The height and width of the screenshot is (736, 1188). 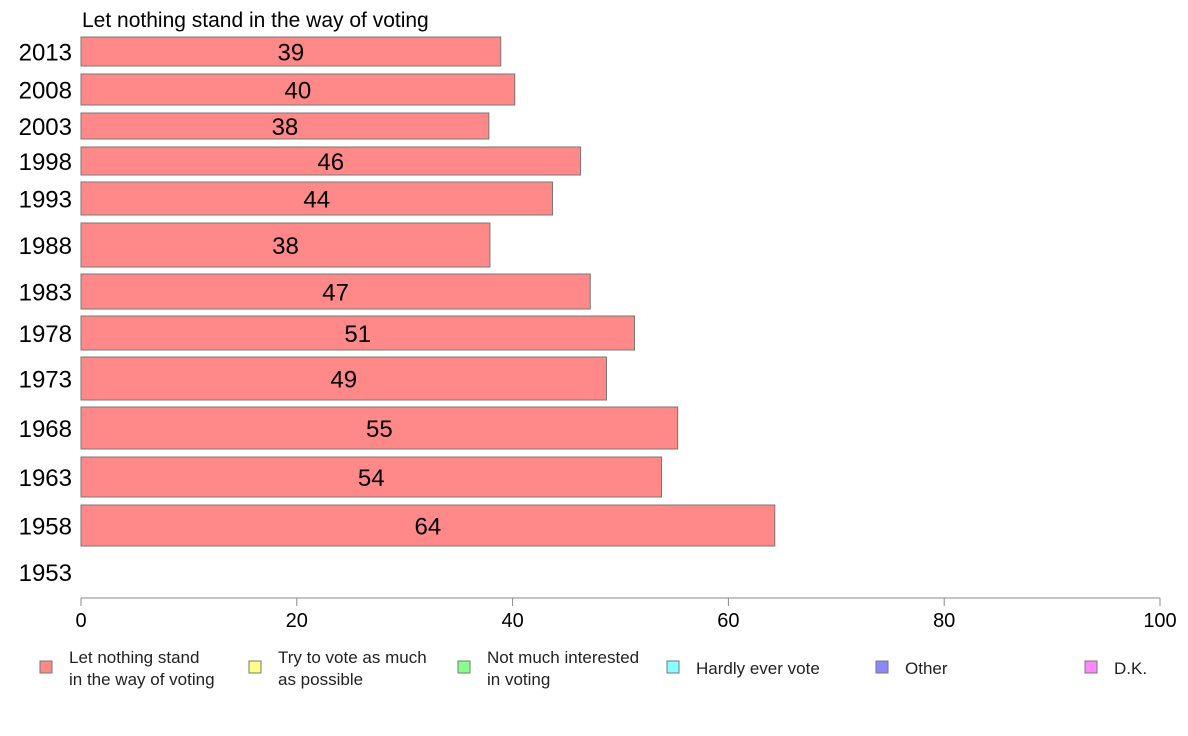 What do you see at coordinates (45, 478) in the screenshot?
I see `category-label: 1963` at bounding box center [45, 478].